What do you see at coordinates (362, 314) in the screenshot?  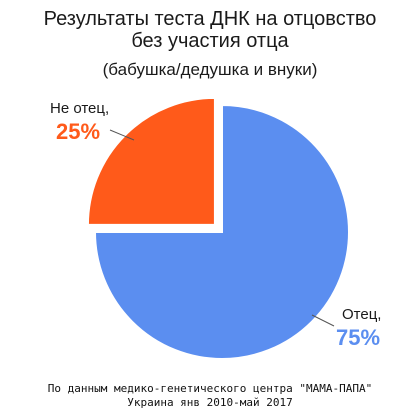 I see `slice-category-label-father: Отец,` at bounding box center [362, 314].